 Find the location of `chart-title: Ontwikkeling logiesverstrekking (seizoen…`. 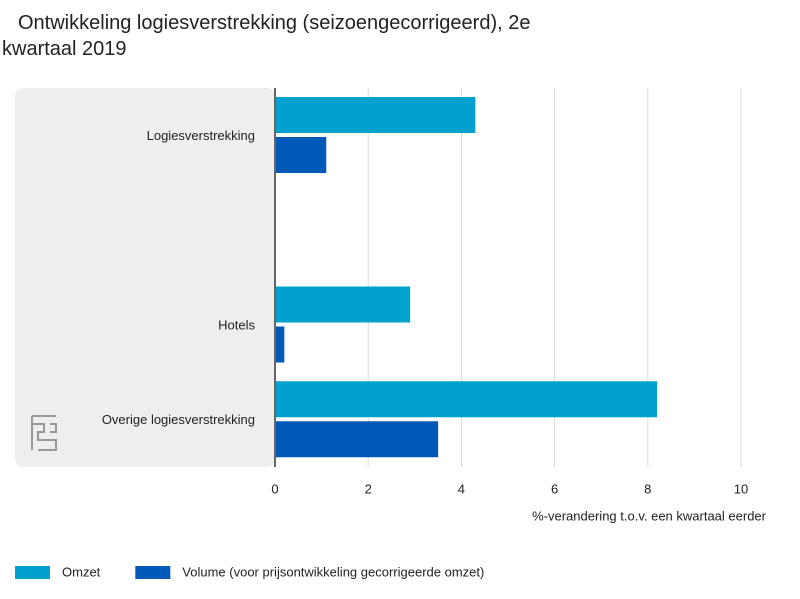

chart-title: Ontwikkeling logiesverstrekking (seizoen… is located at coordinates (266, 36).